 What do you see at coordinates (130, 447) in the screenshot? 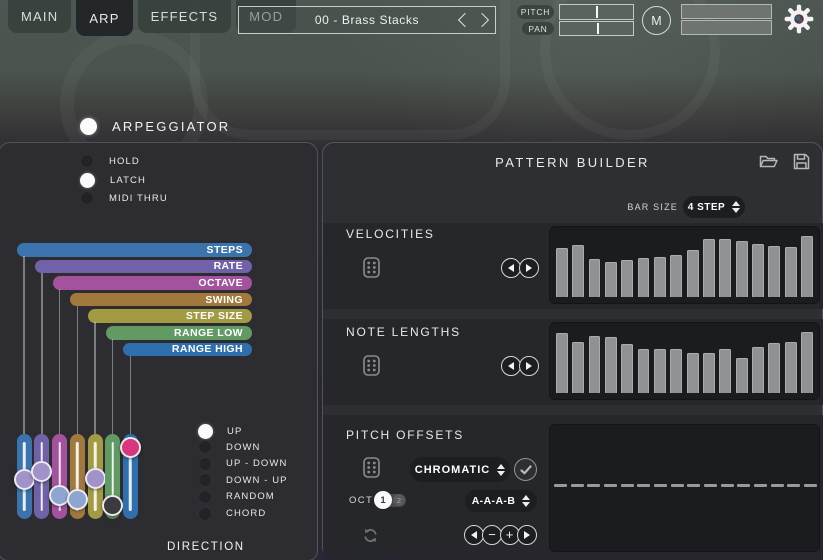
I see `param-knob-range-high` at bounding box center [130, 447].